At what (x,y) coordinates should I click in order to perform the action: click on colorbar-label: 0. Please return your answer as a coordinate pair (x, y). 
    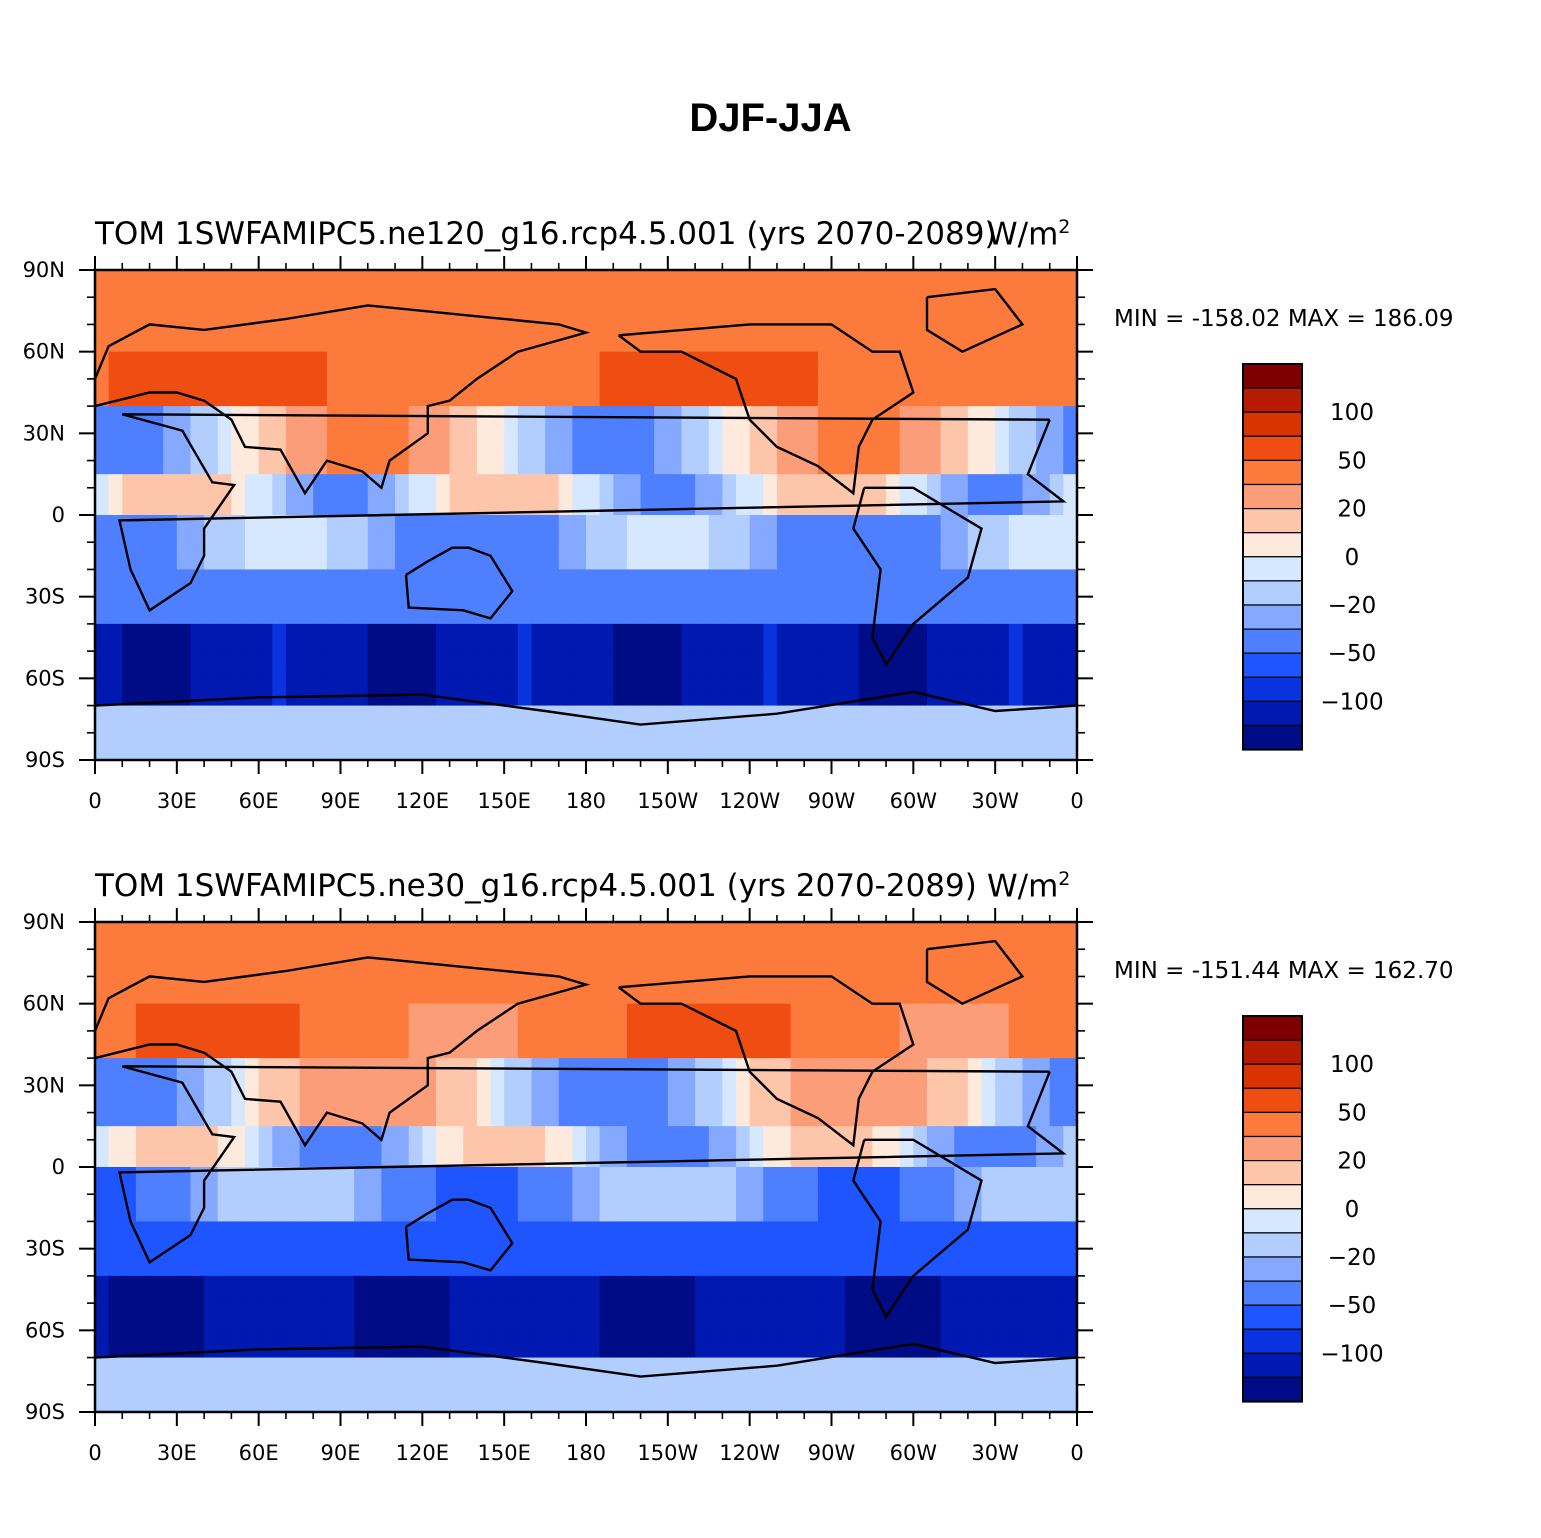
    Looking at the image, I should click on (1352, 558).